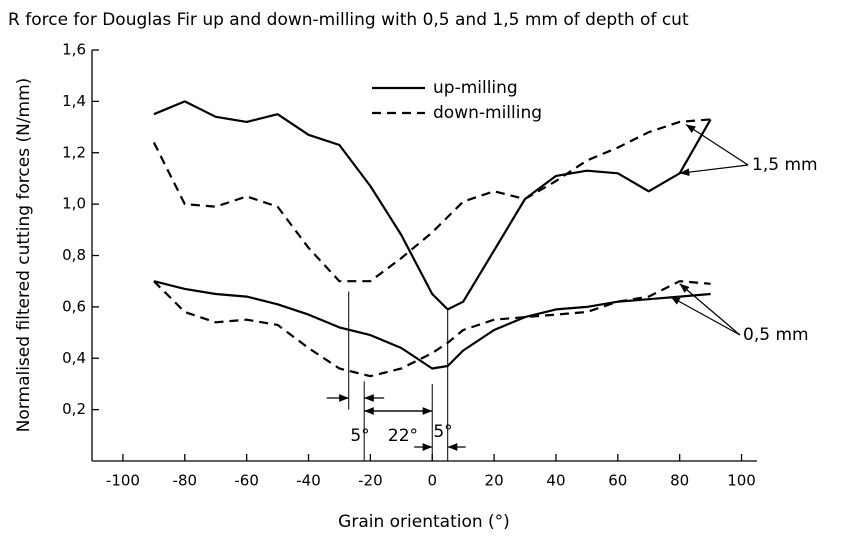 Image resolution: width=865 pixels, height=538 pixels. I want to click on y-tick-label: 1,2, so click(74, 152).